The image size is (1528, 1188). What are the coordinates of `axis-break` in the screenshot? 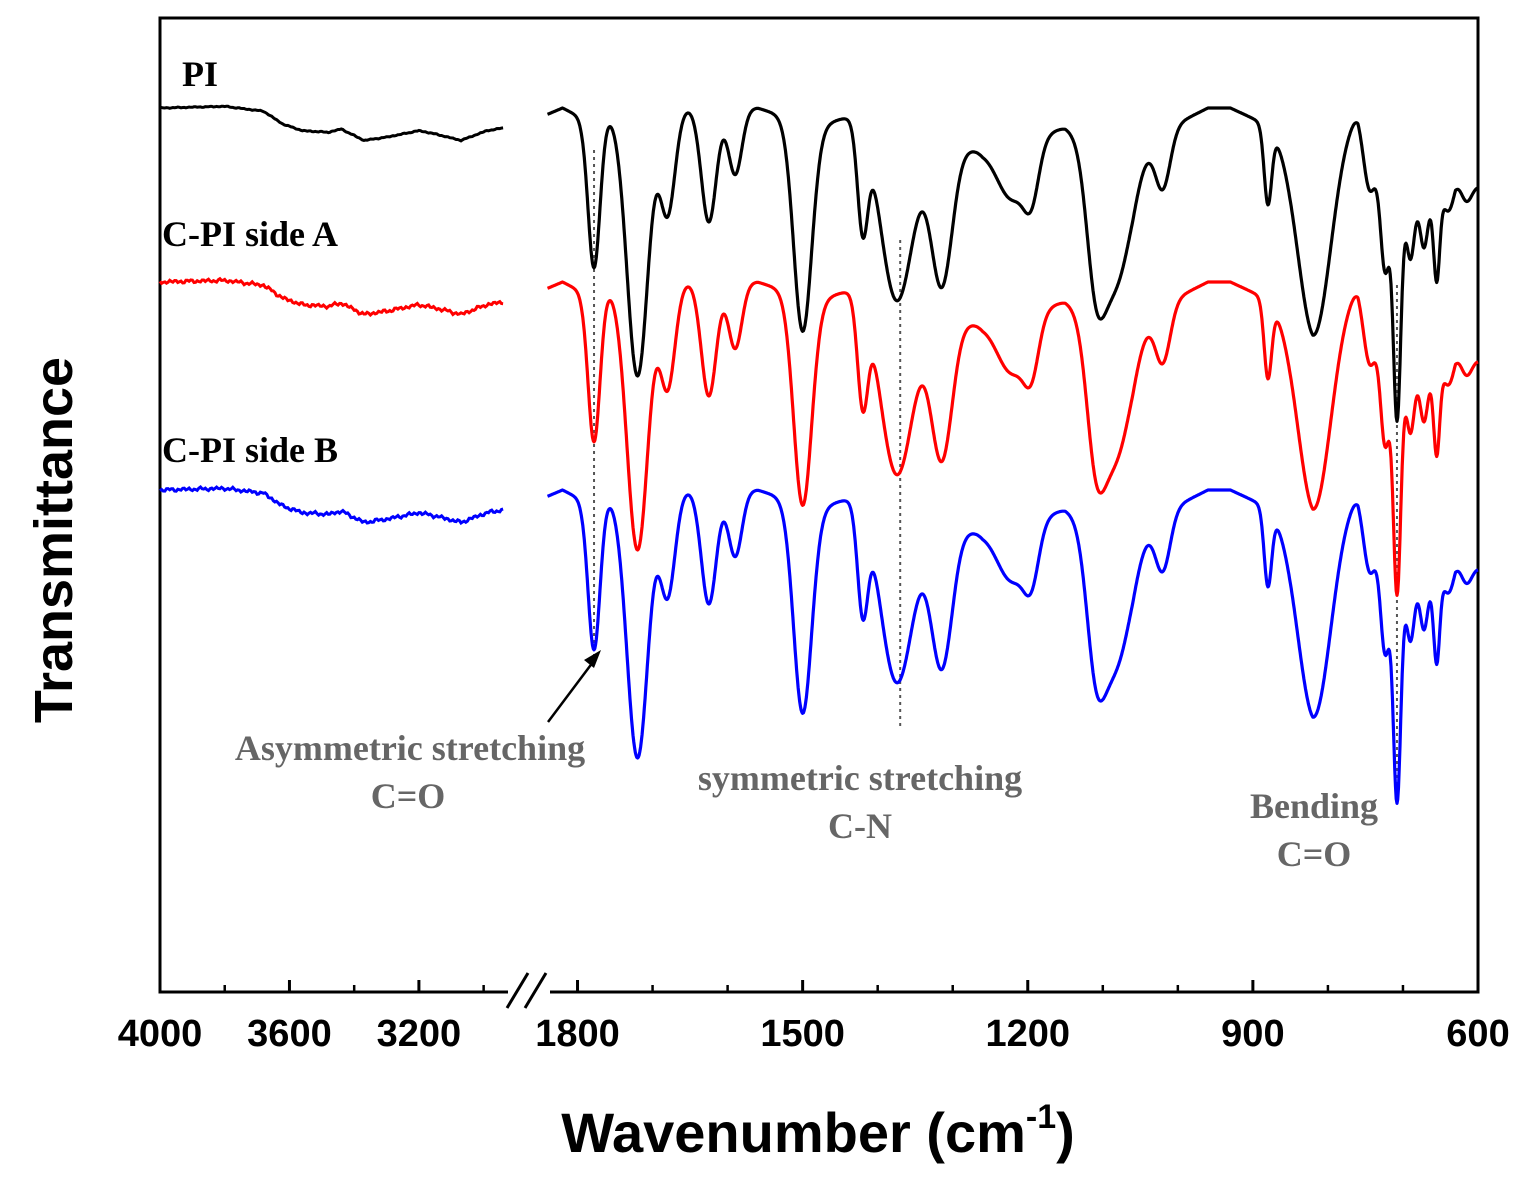 It's located at (527, 990).